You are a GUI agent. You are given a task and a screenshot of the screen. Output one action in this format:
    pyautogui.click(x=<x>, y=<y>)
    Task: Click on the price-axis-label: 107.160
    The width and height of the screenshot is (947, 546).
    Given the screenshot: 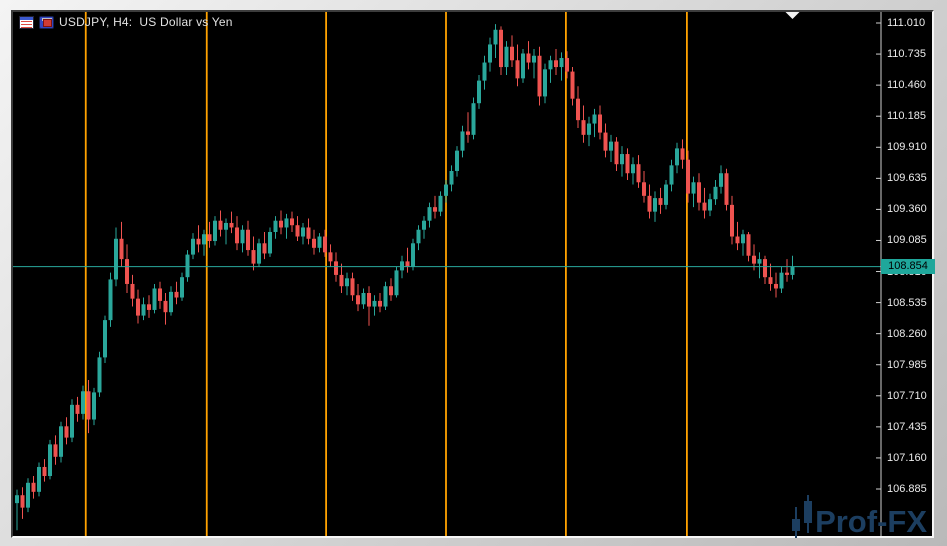 What is the action you would take?
    pyautogui.click(x=907, y=457)
    